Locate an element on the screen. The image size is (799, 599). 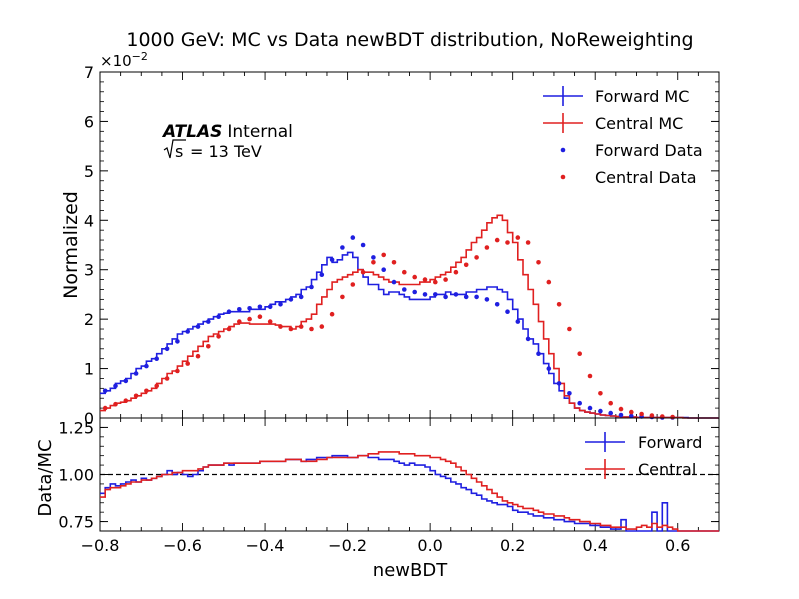
ratio-line-forward is located at coordinates (409, 493).